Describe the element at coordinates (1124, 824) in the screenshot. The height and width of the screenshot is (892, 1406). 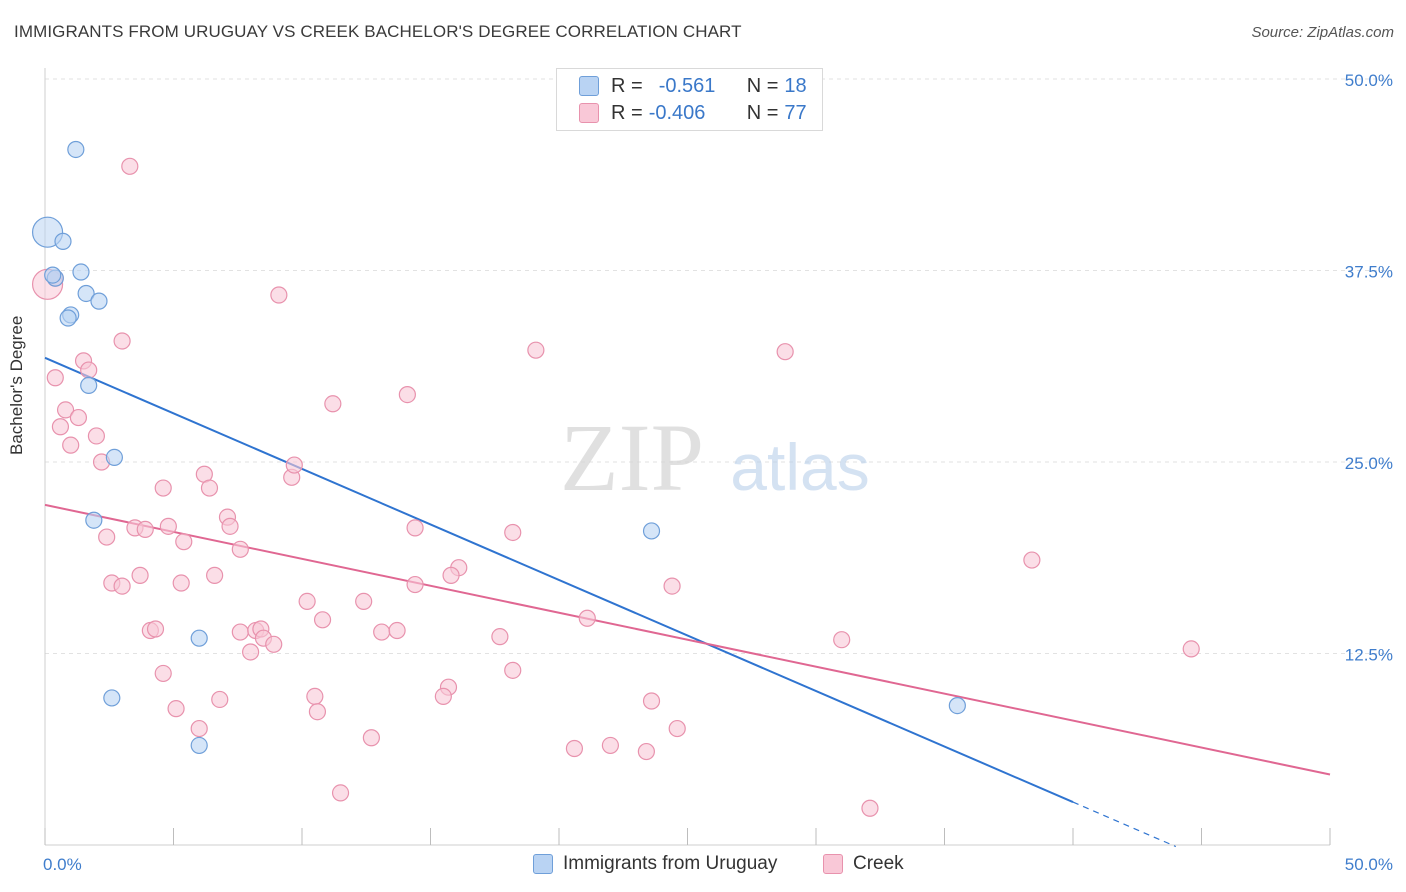
I see `uruguay-trend-extension` at that location.